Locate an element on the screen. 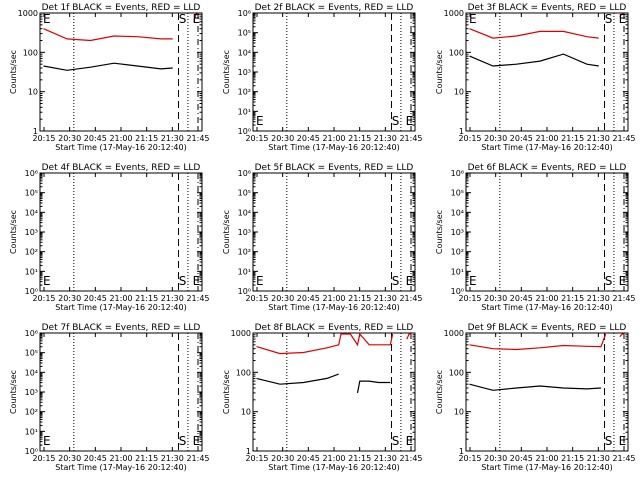 The width and height of the screenshot is (640, 480). panel-title: Det 8f BLACK = Events, RED = LLD is located at coordinates (334, 328).